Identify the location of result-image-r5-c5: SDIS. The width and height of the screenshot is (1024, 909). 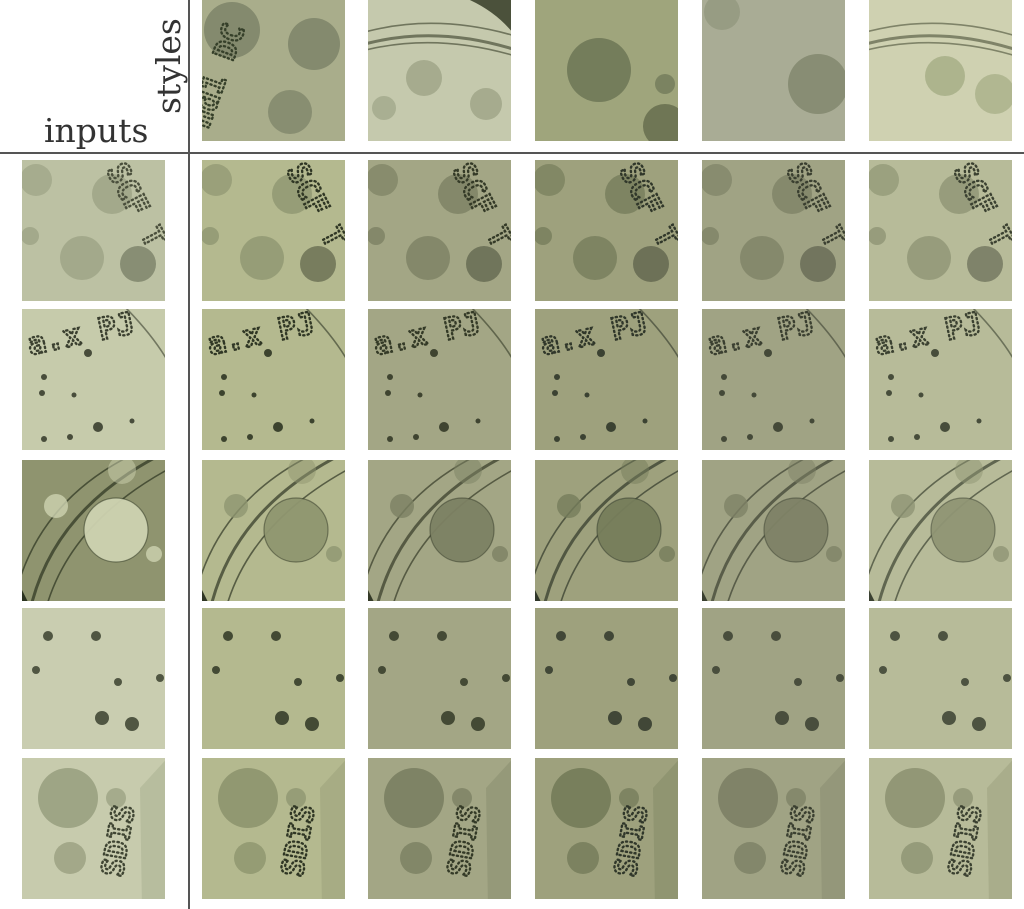
(940, 828).